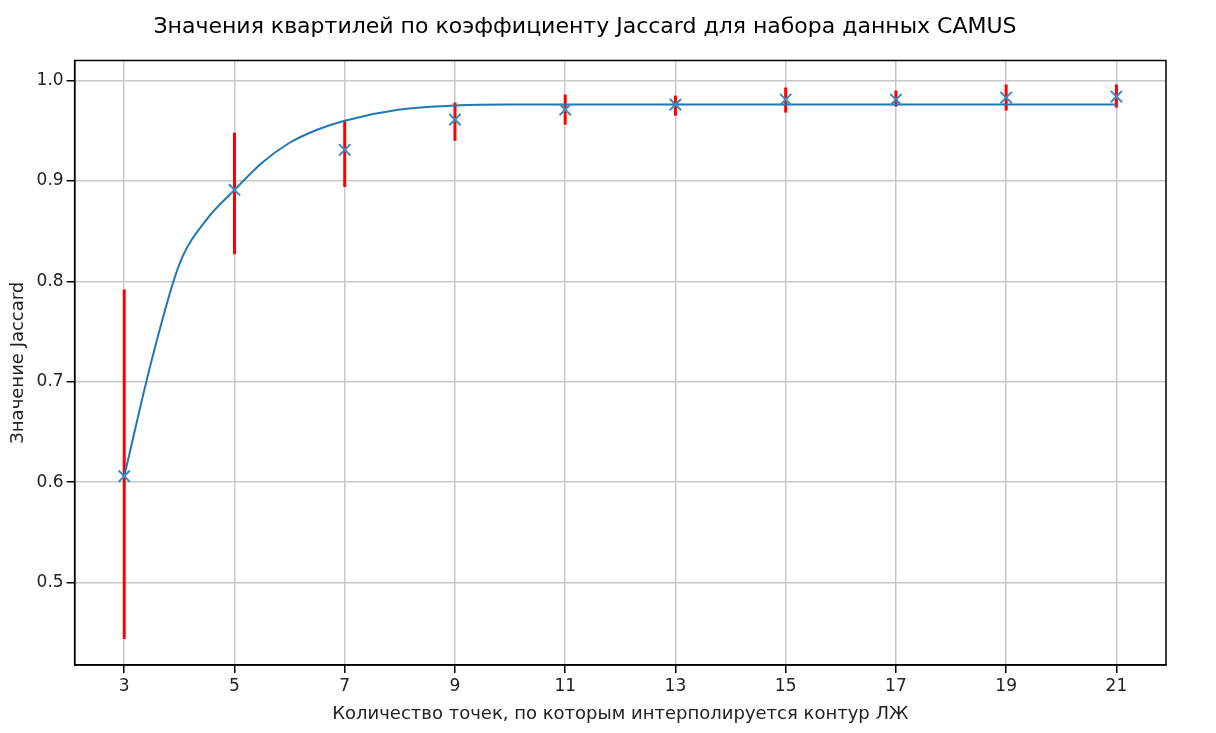 Image resolution: width=1216 pixels, height=733 pixels. What do you see at coordinates (124, 684) in the screenshot?
I see `x-tick-label: 3` at bounding box center [124, 684].